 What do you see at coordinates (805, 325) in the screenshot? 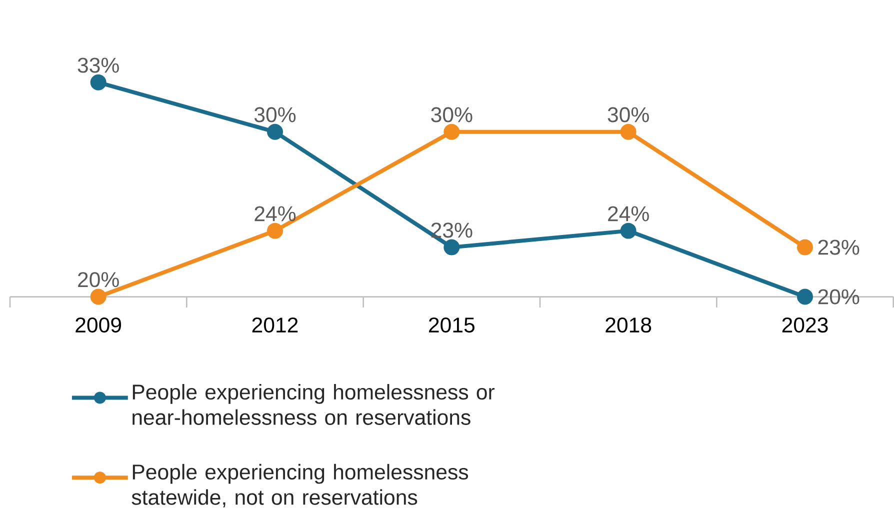
I see `x-tick-label: 2023` at bounding box center [805, 325].